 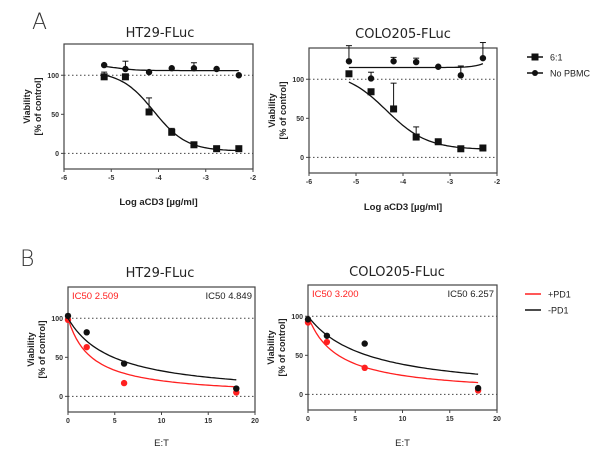 What do you see at coordinates (171, 113) in the screenshot?
I see `fit-curve-6:1` at bounding box center [171, 113].